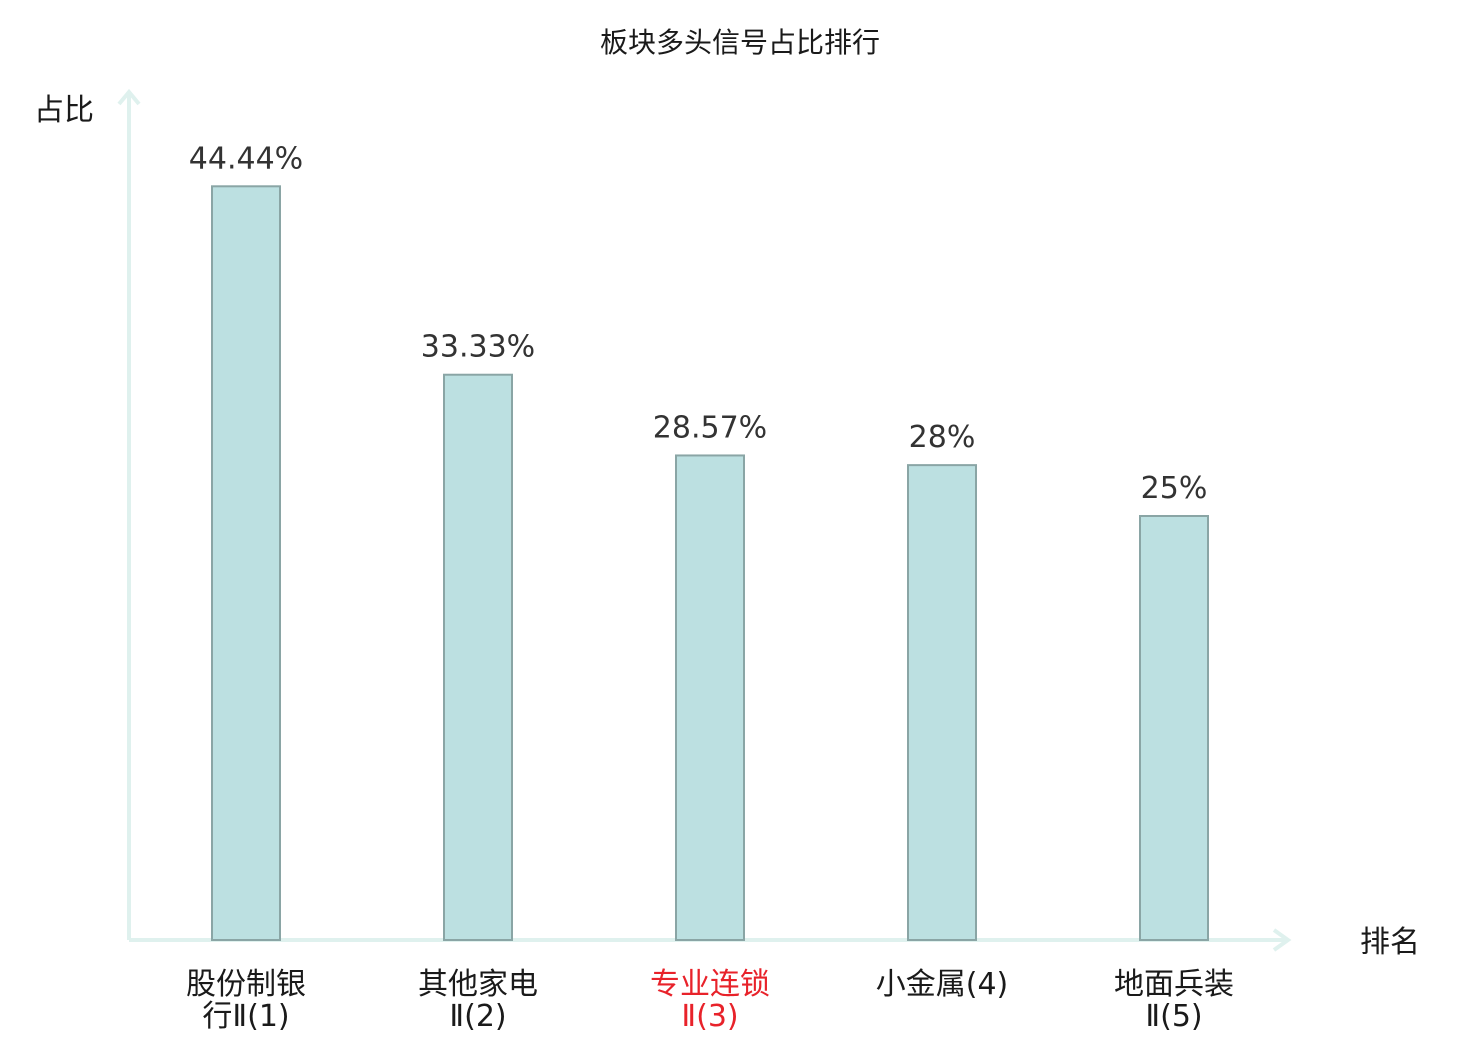  Describe the element at coordinates (710, 427) in the screenshot. I see `bar-value-label: 28.57%` at that location.